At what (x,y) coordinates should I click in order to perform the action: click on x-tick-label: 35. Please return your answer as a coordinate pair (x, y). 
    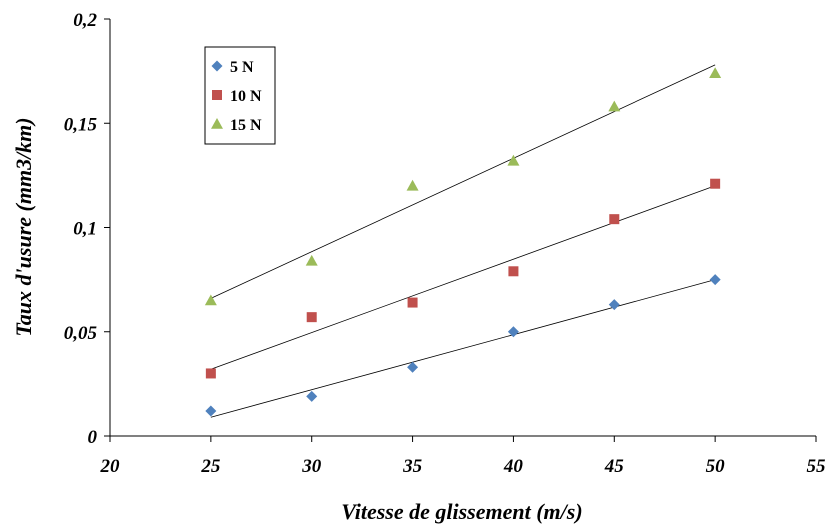
    Looking at the image, I should click on (412, 466).